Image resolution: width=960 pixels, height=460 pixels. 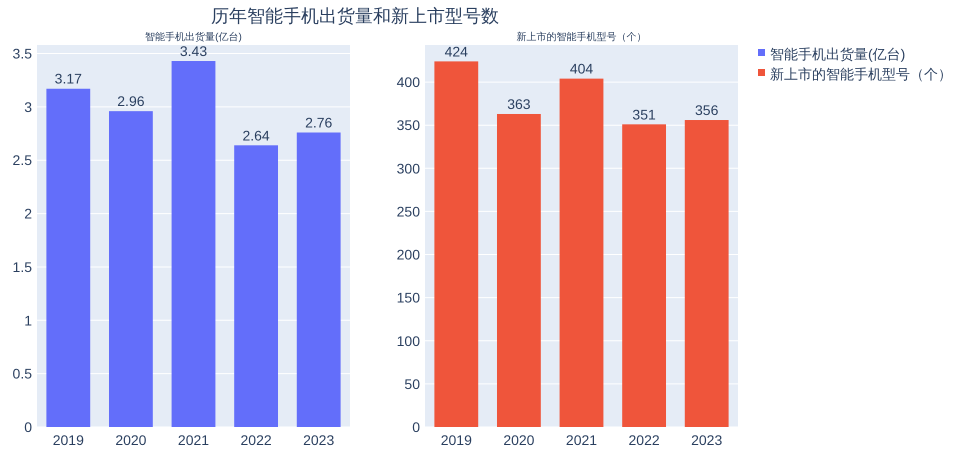 What do you see at coordinates (22, 160) in the screenshot?
I see `y-tick-label: 2.5` at bounding box center [22, 160].